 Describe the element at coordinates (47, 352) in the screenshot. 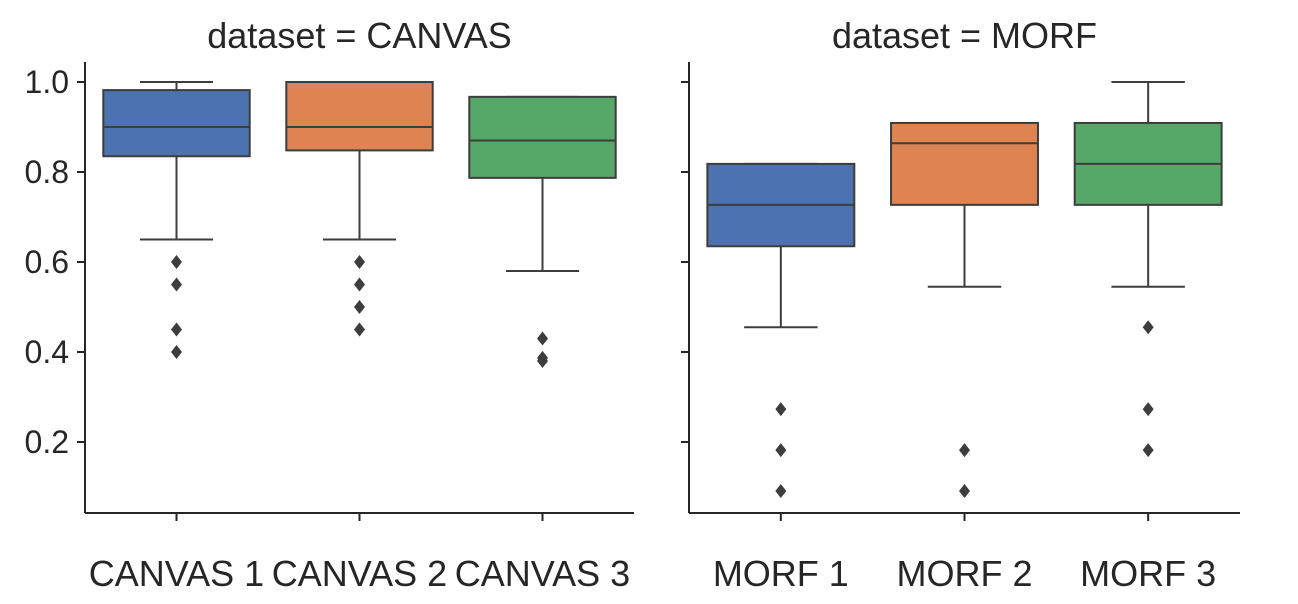

I see `y-tick-label: 0.4` at that location.